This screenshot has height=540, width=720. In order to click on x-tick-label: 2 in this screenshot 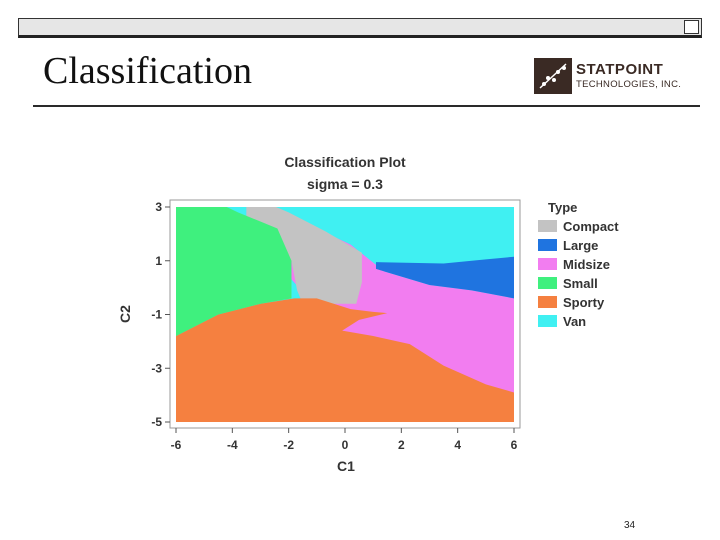, I will do `click(401, 445)`.